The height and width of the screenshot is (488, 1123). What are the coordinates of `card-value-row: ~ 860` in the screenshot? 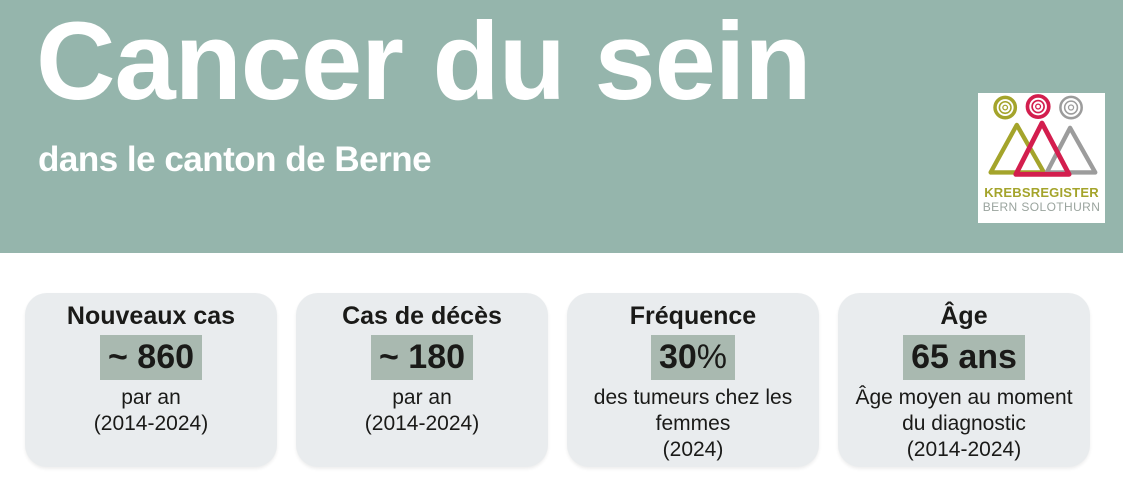 It's located at (151, 357).